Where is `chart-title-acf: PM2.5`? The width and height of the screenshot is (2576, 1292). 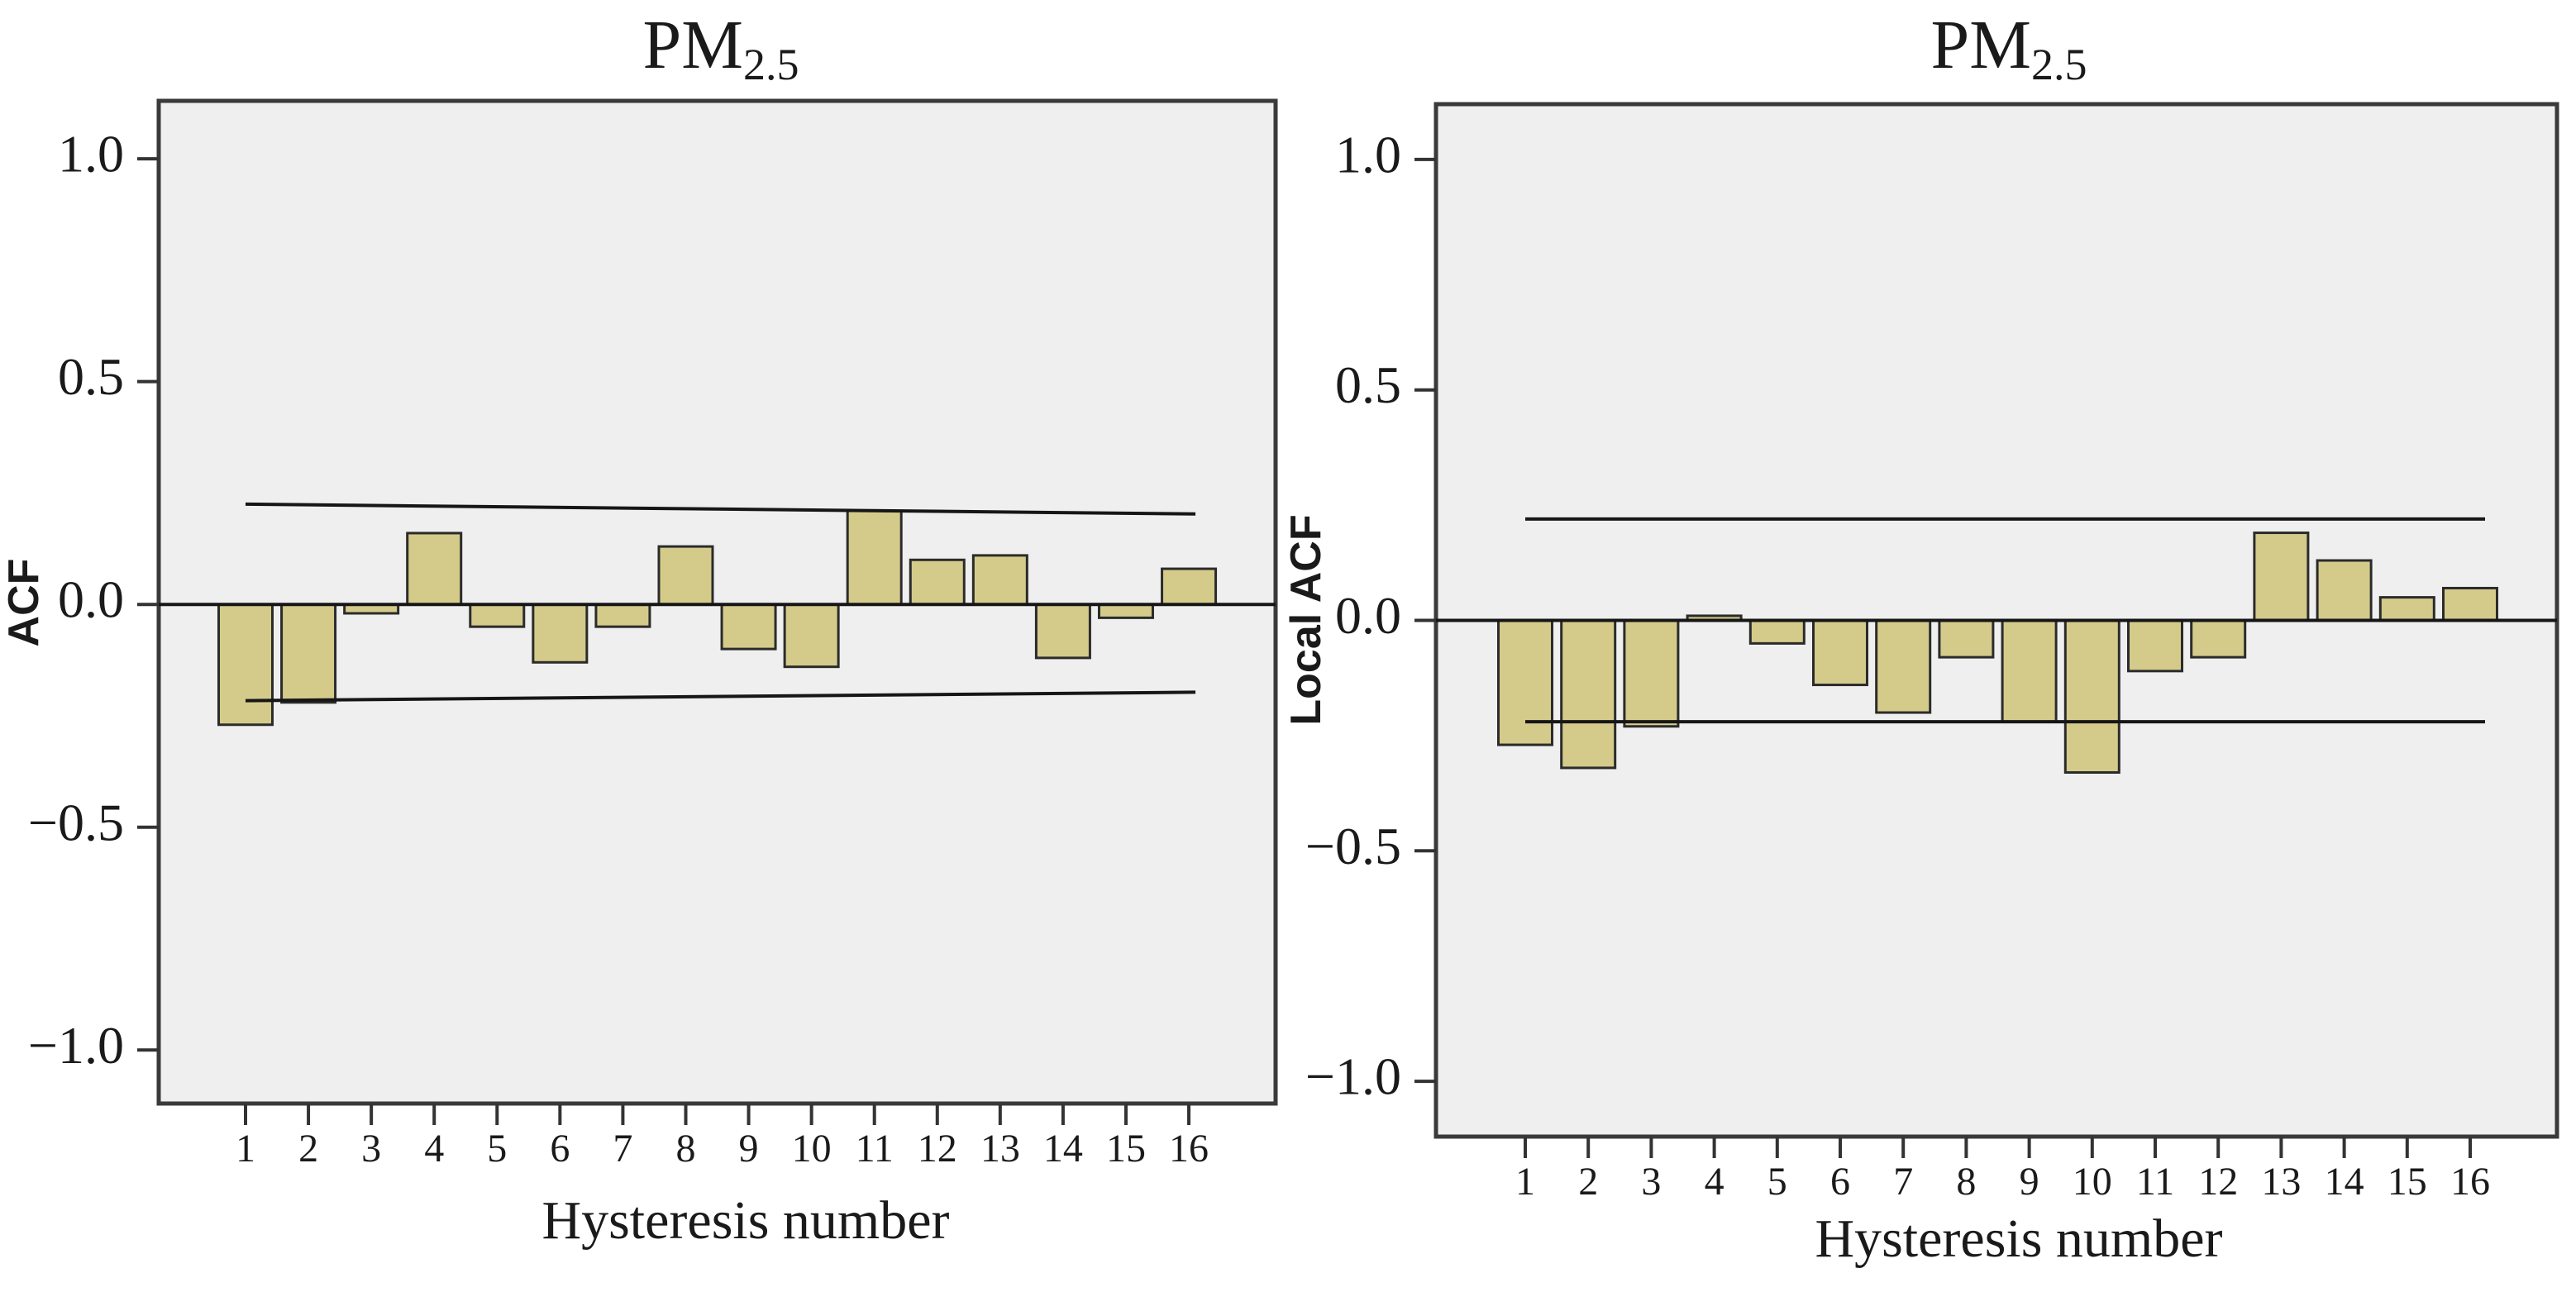
chart-title-acf: PM2.5 is located at coordinates (721, 48).